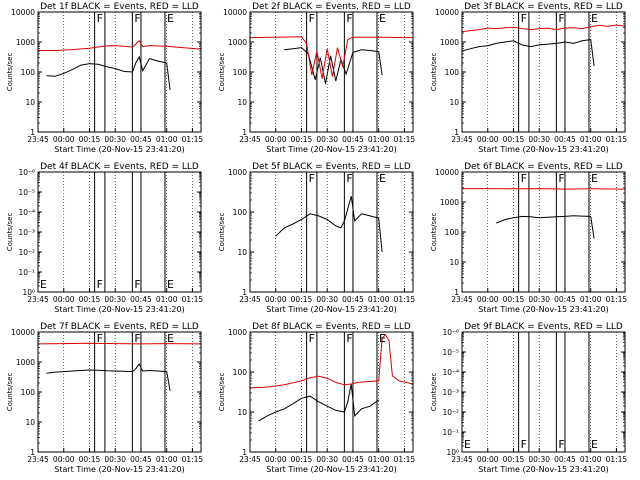  I want to click on panel-title: Det 3f BLACK = Events, RED = LLD, so click(543, 7).